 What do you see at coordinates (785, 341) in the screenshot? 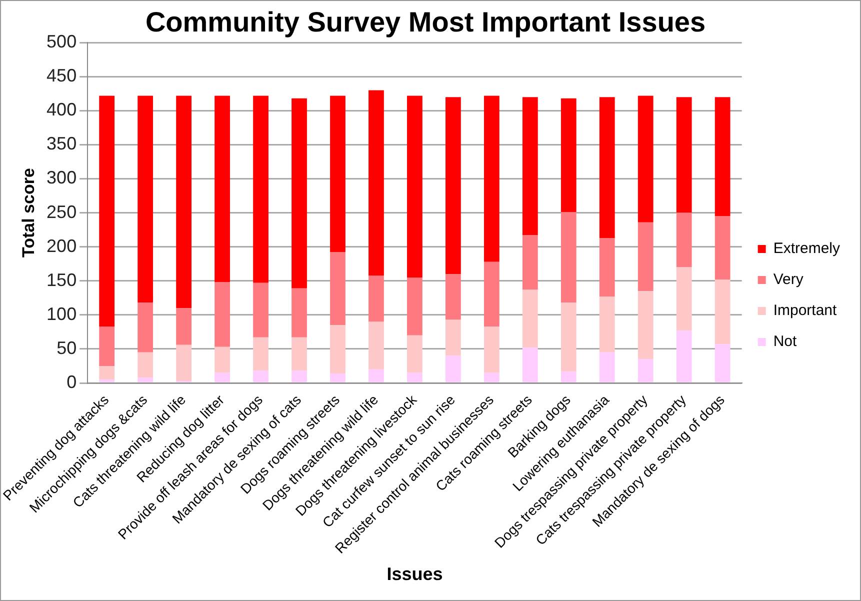
I see `legend-label: Not` at bounding box center [785, 341].